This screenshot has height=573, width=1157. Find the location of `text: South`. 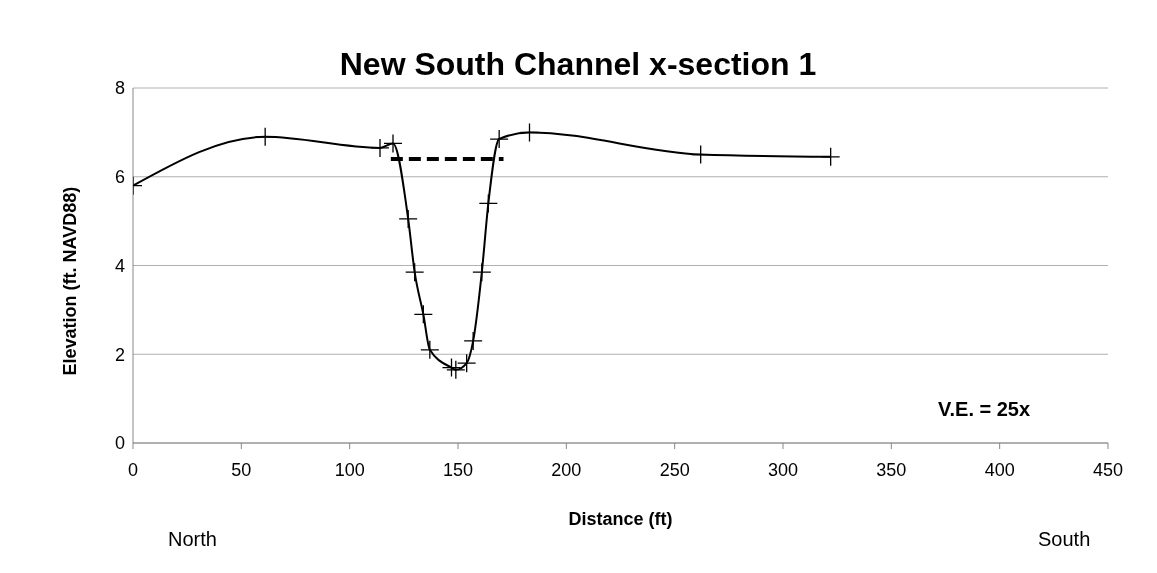

text: South is located at coordinates (1064, 539).